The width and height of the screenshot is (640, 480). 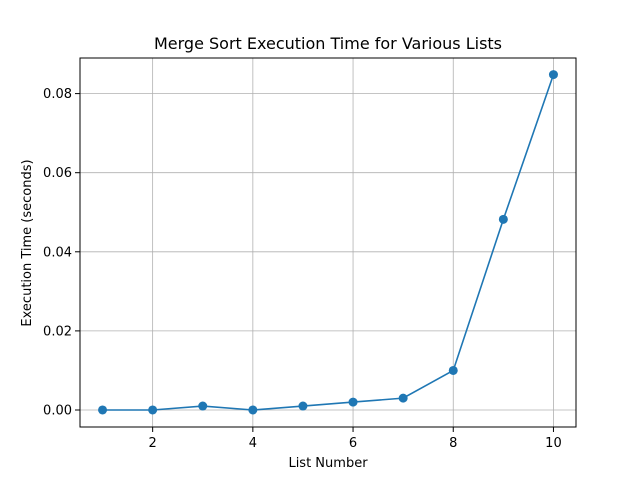 I want to click on x-tick-label: 2, so click(x=153, y=443).